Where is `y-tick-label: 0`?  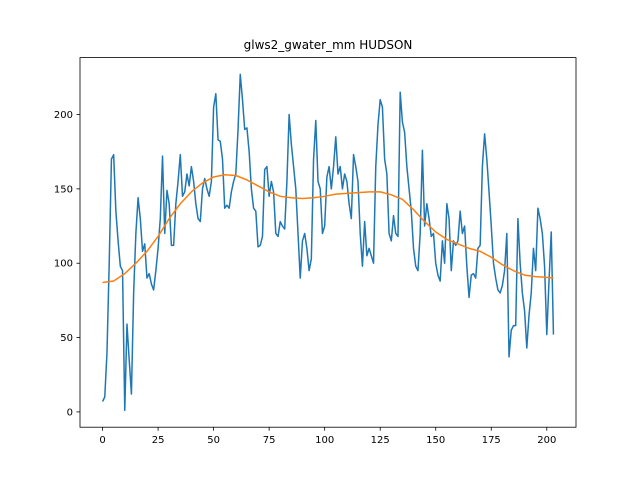
y-tick-label: 0 is located at coordinates (70, 412).